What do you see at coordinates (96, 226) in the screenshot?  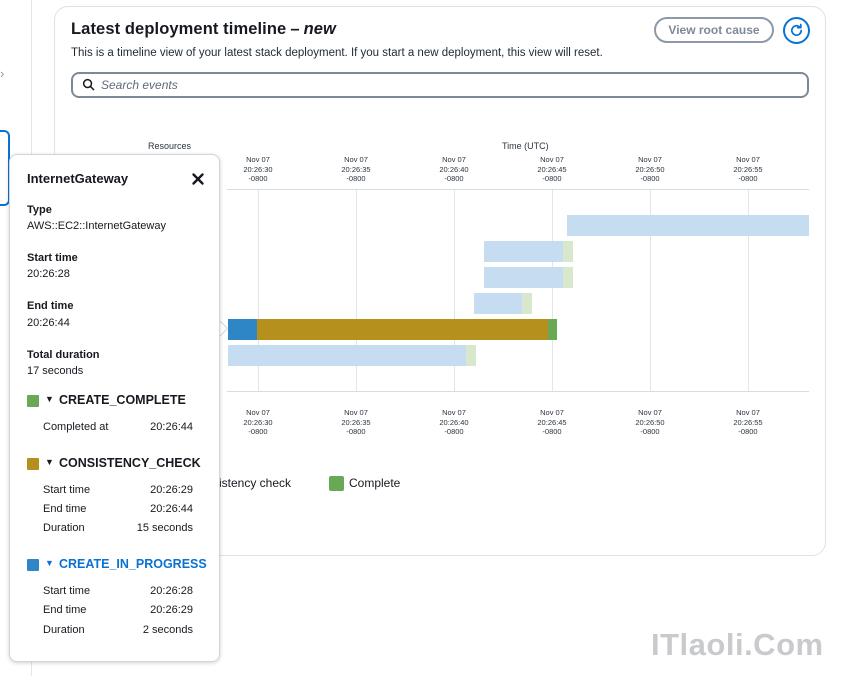 I see `type-value: AWS::EC2::InternetGateway` at bounding box center [96, 226].